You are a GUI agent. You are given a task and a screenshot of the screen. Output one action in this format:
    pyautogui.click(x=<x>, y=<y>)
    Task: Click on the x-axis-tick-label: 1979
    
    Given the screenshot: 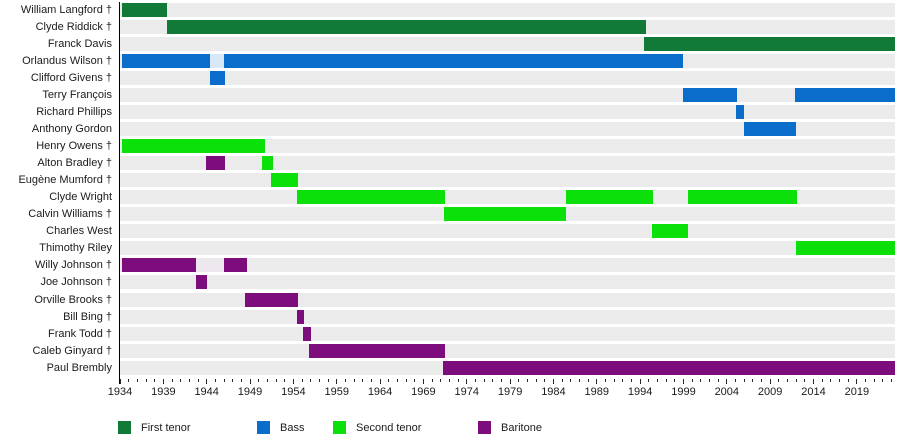 What is the action you would take?
    pyautogui.click(x=510, y=392)
    